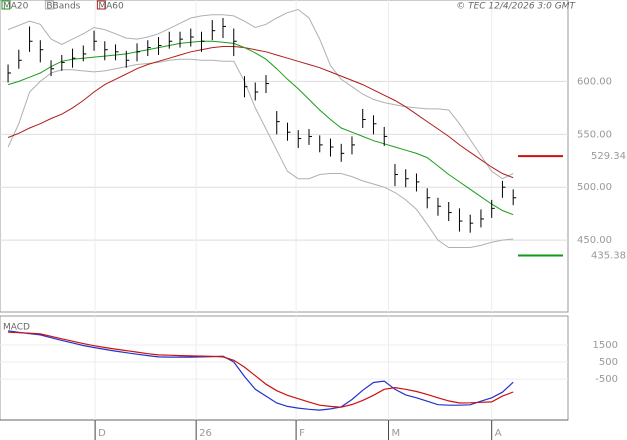  Describe the element at coordinates (594, 240) in the screenshot. I see `y-tick-label: 450.00` at that location.